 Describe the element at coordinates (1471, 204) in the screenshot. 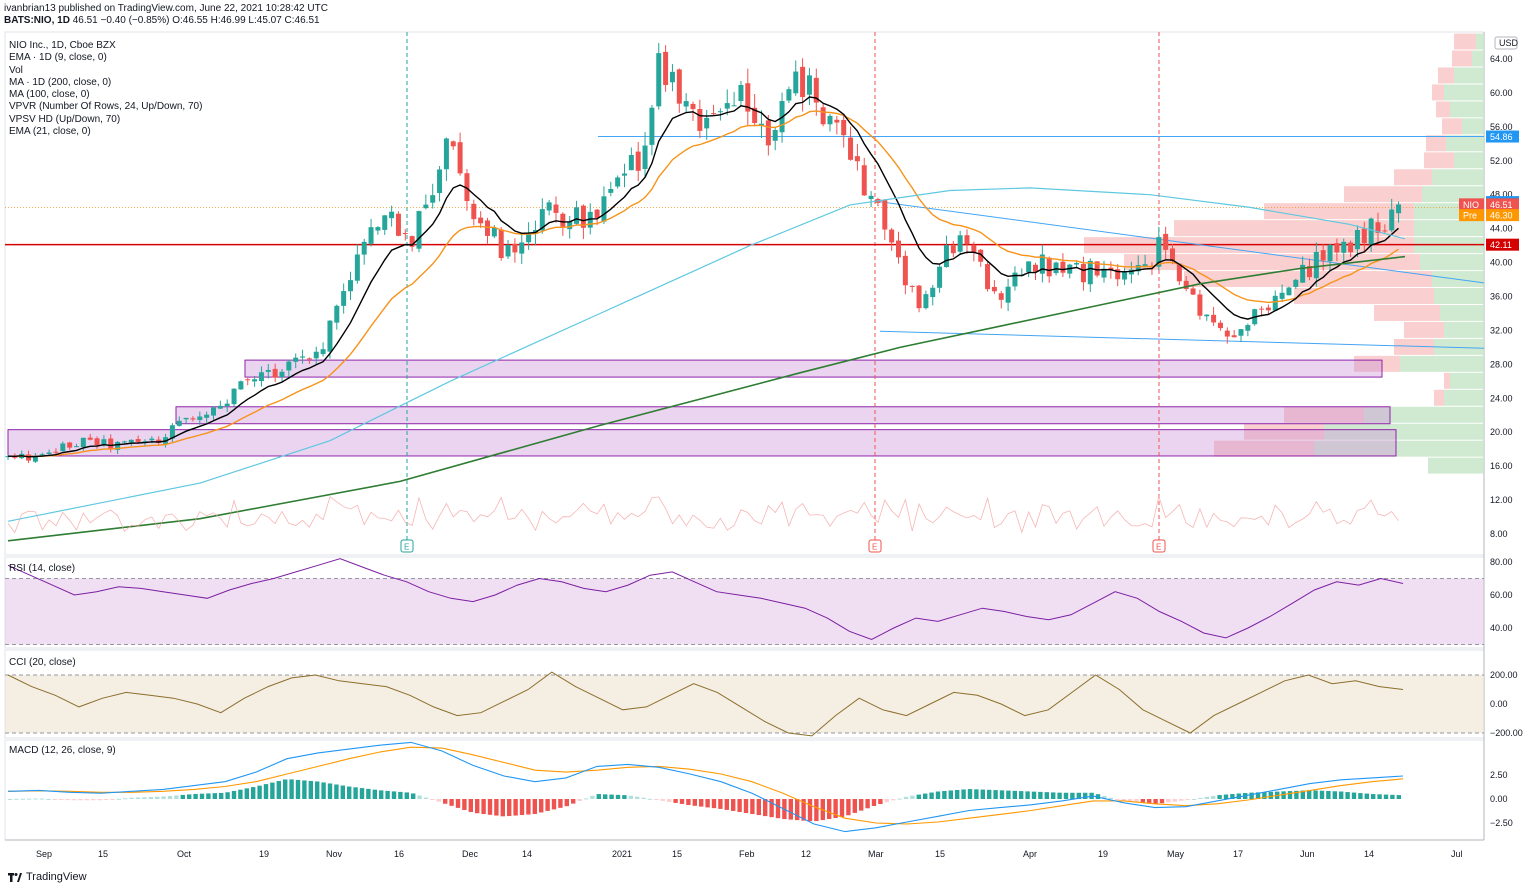

I see `price-tag-name-bg` at that location.